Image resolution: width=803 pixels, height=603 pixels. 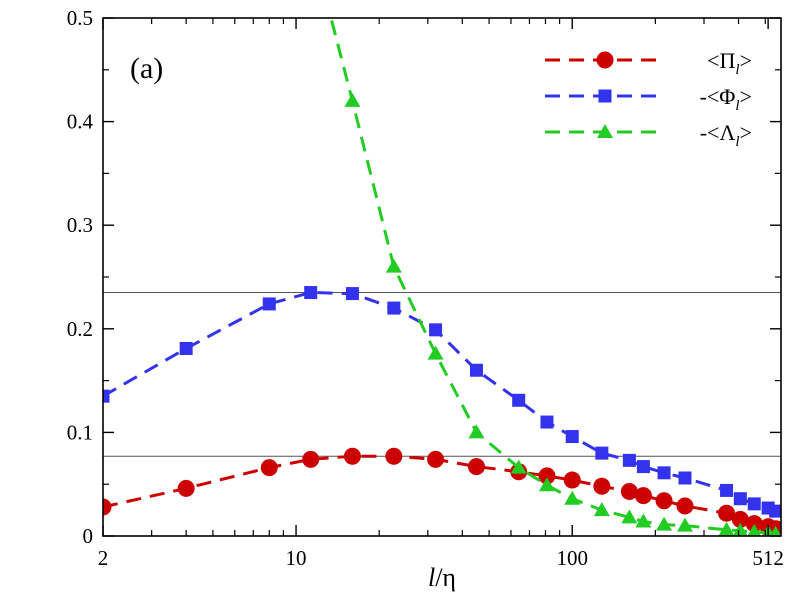 I want to click on y-tick-label: 0.2, so click(x=80, y=329).